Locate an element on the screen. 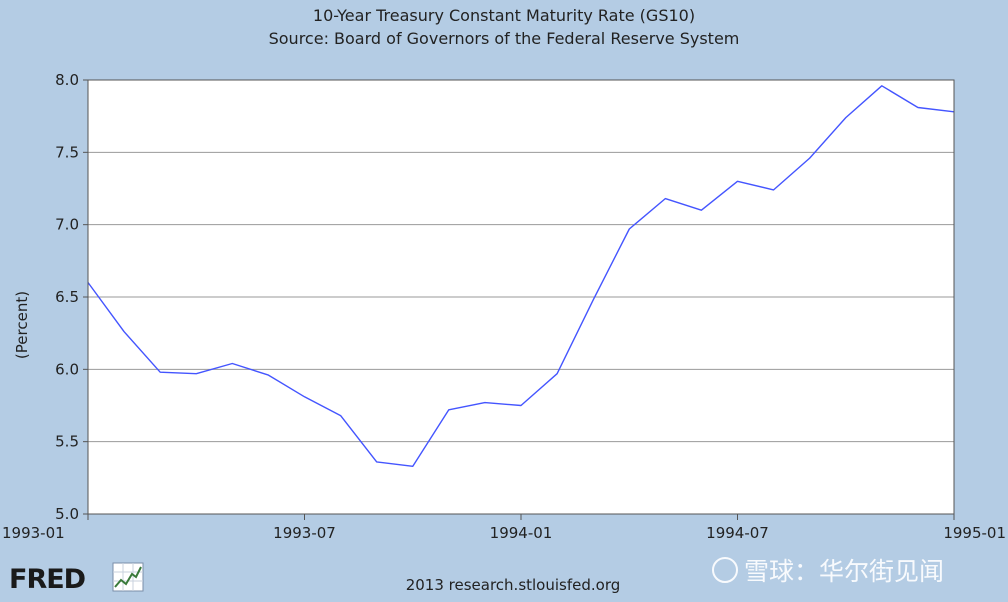 The width and height of the screenshot is (1008, 602). x-tick-label: 1993-07 is located at coordinates (304, 533).